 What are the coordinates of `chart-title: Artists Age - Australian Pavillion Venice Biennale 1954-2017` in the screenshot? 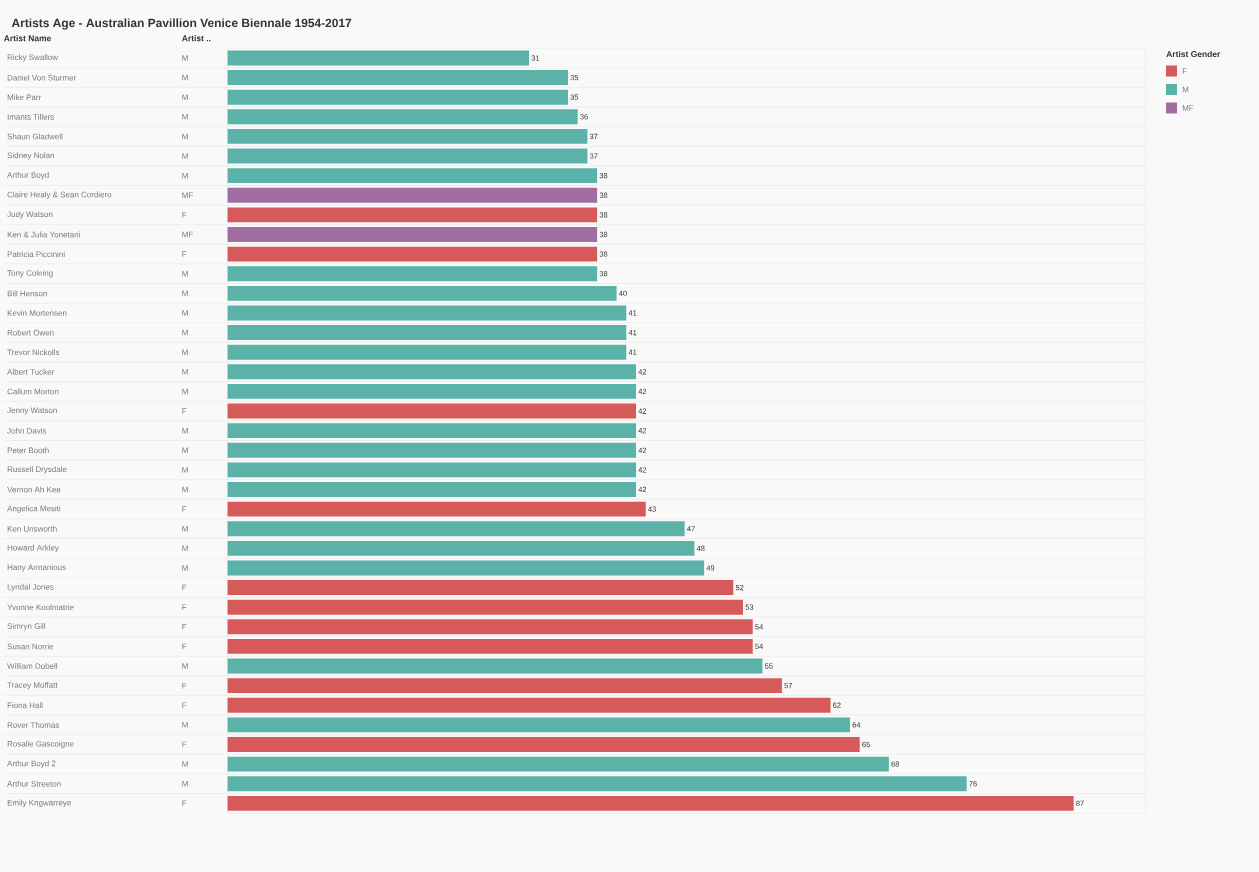 It's located at (181, 24).